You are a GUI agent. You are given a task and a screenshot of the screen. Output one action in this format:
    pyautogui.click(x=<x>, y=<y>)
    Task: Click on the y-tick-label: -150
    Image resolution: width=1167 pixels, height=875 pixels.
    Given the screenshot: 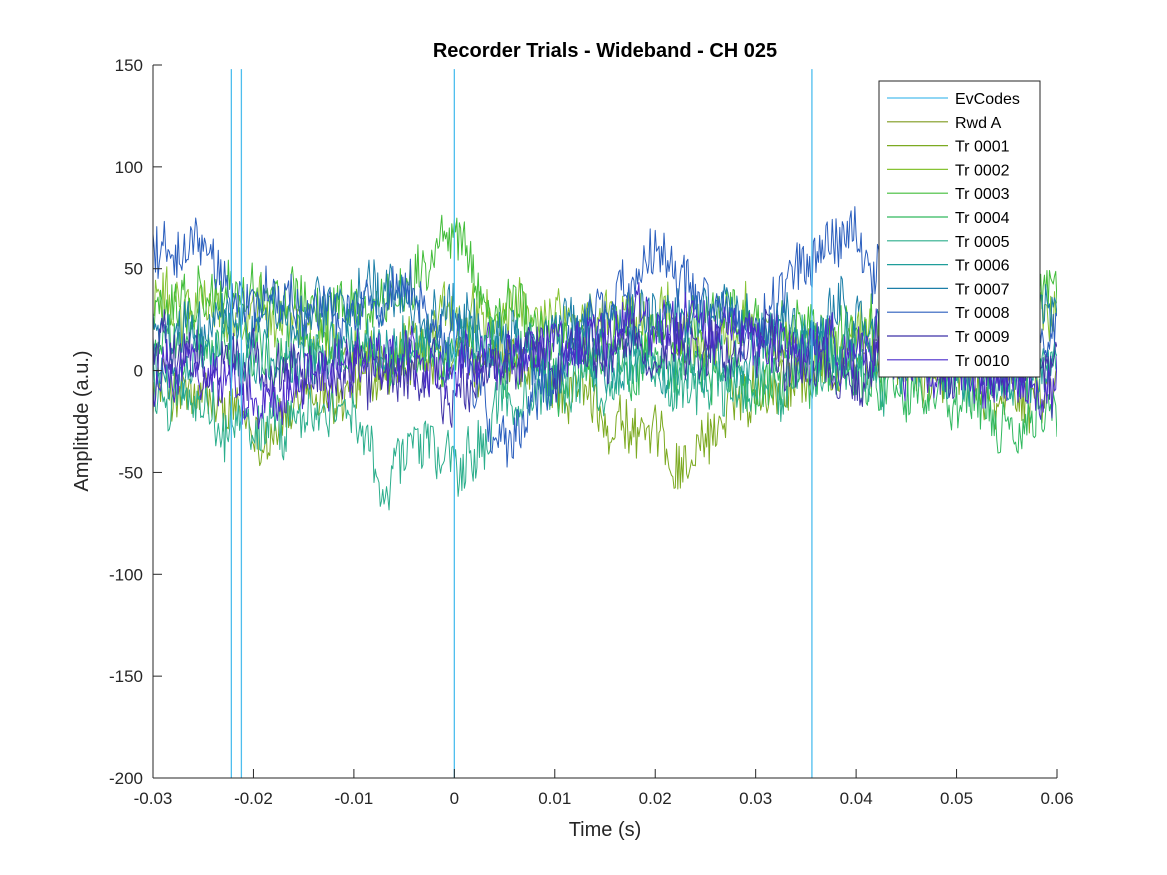 What is the action you would take?
    pyautogui.click(x=126, y=676)
    